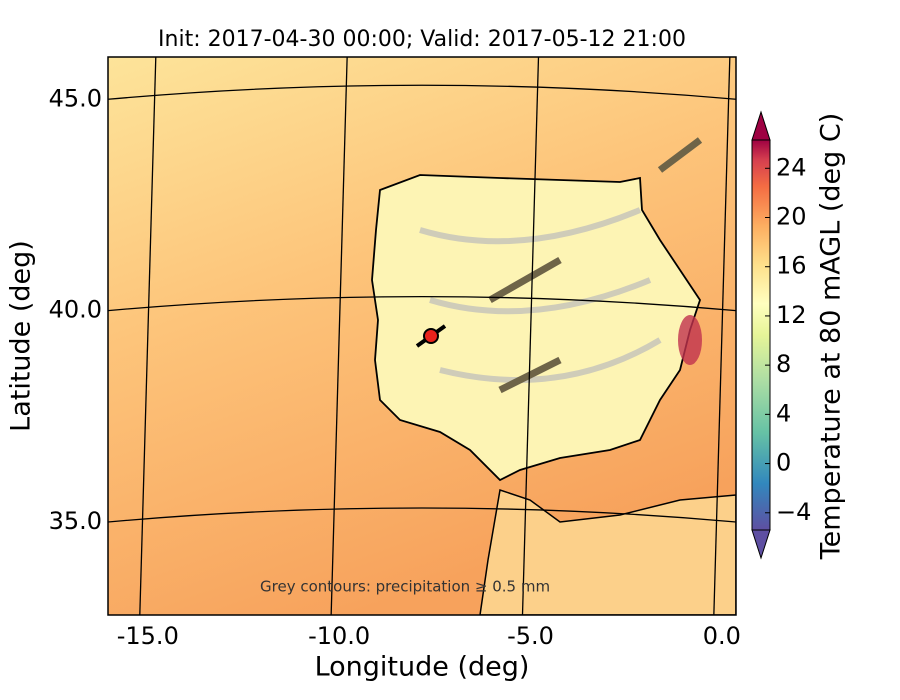 The image size is (900, 700). What do you see at coordinates (422, 667) in the screenshot?
I see `x-axis-label: Longitude (deg)` at bounding box center [422, 667].